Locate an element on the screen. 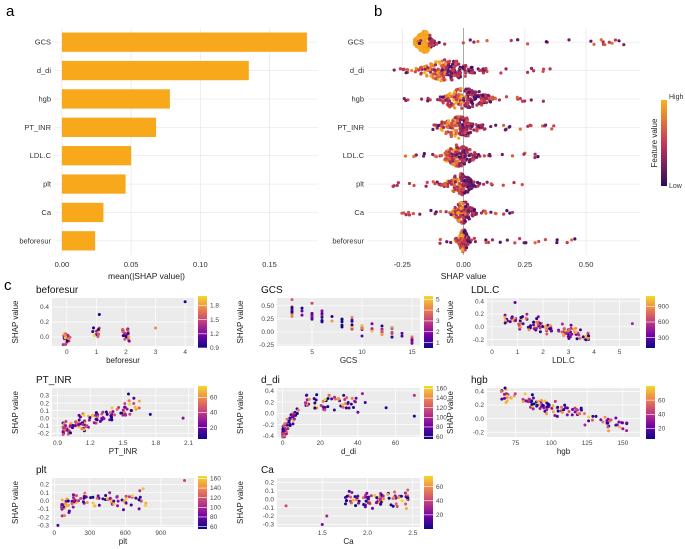 The image size is (685, 549). y-tick-label: 0.3 is located at coordinates (44, 396).